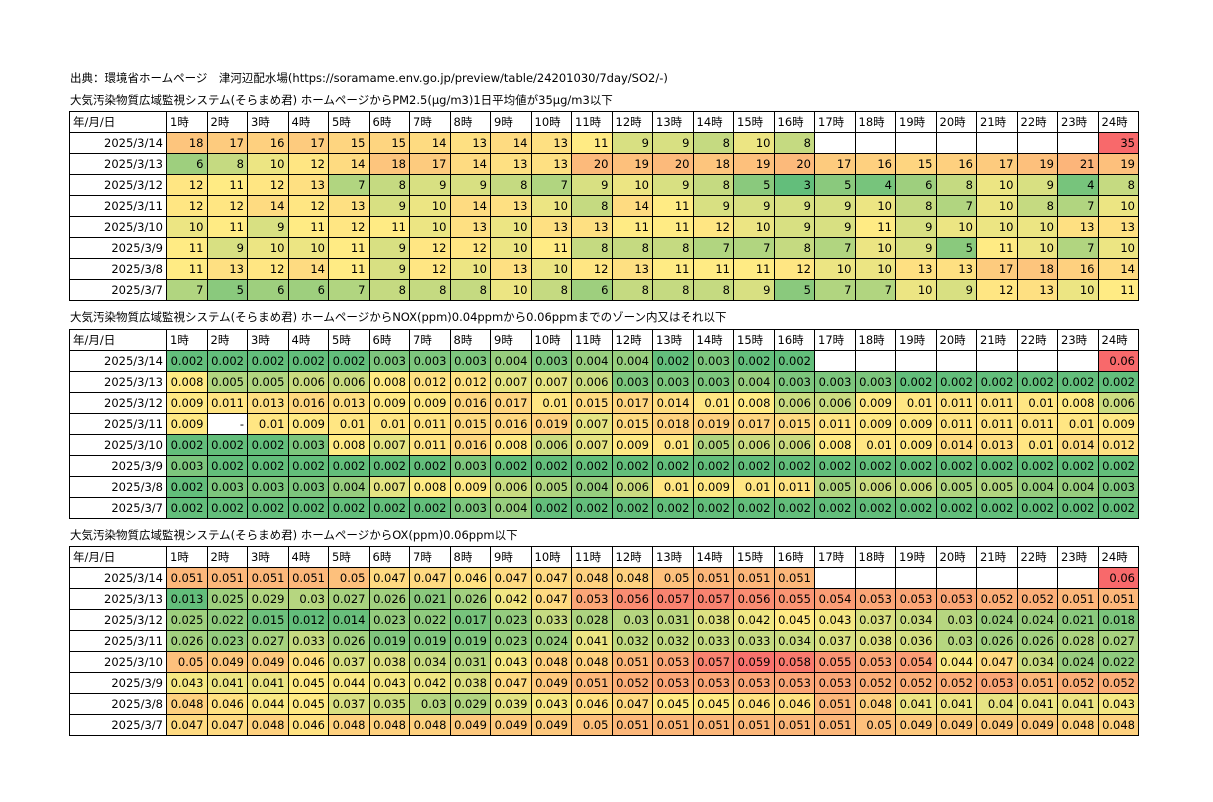 The width and height of the screenshot is (1213, 802). I want to click on table-row: 2025/3/14 18 17 16 17 15 15 14 13 14 13 11 9 9 8 10 8 35, so click(604, 143).